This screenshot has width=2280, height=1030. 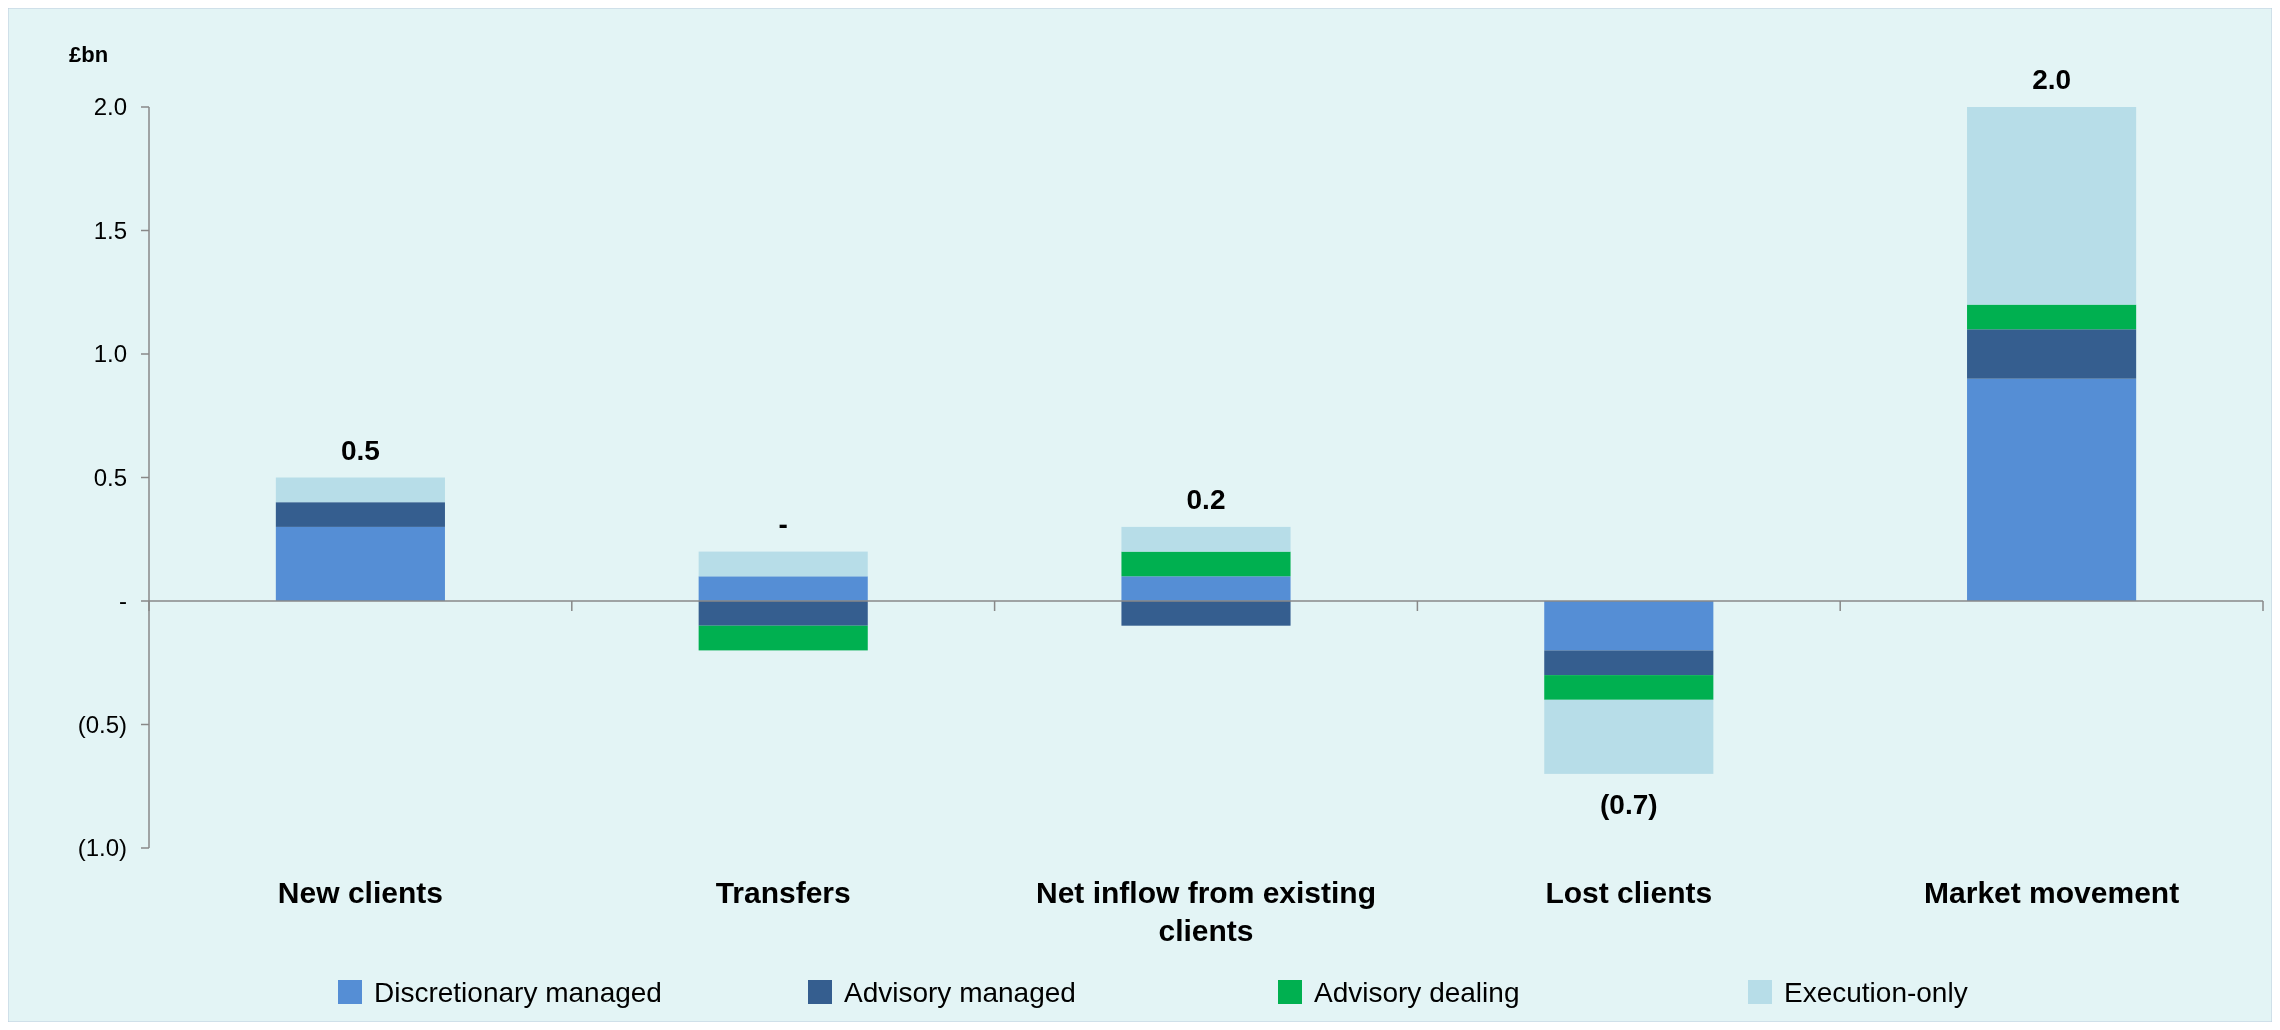 I want to click on total-label: 0.5, so click(x=360, y=450).